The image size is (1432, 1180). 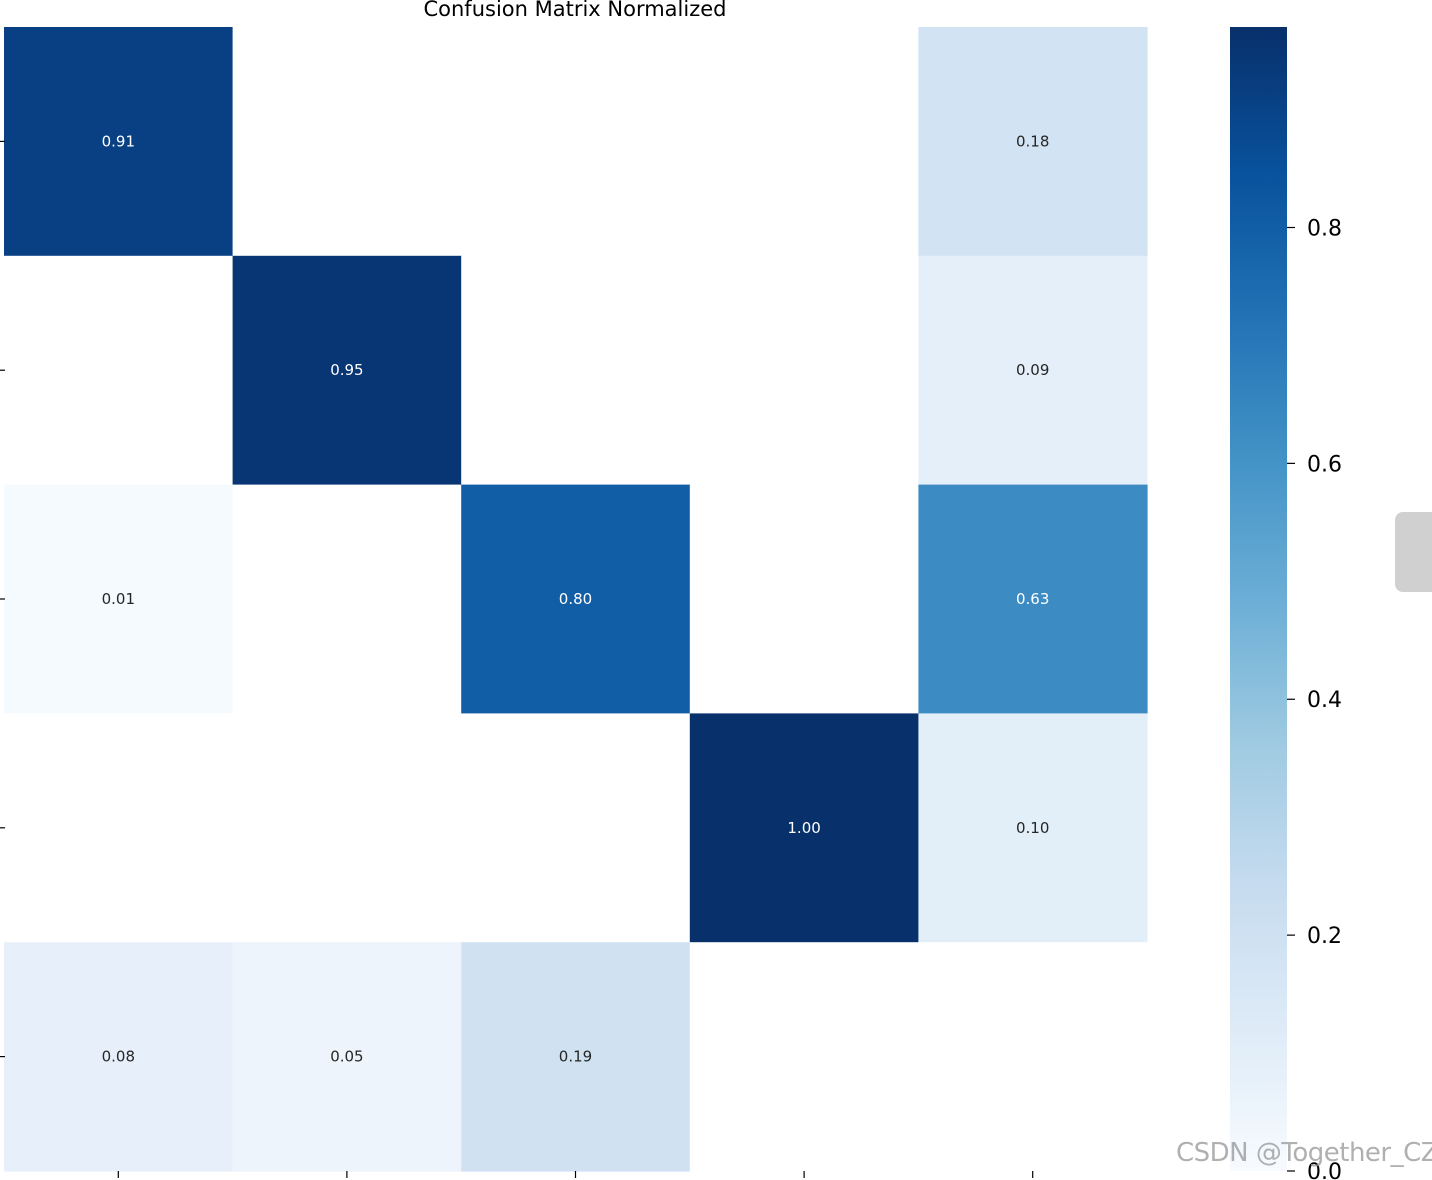 I want to click on chart-title: Confusion Matrix Normalized, so click(x=574, y=10).